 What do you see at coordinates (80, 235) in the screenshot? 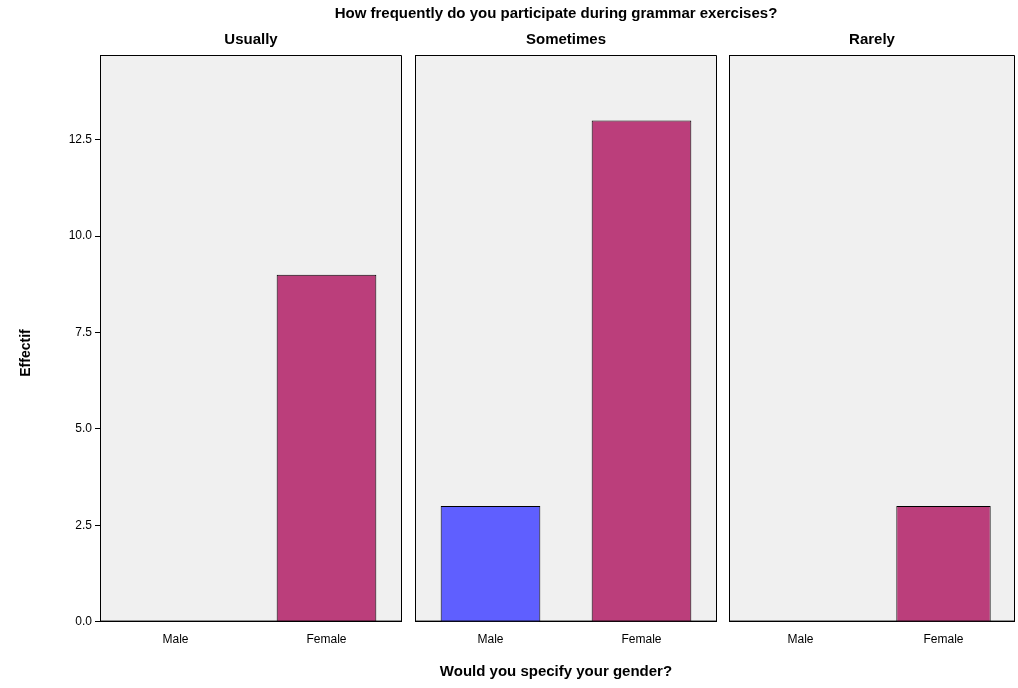
I see `y-tick-label: 10.0` at bounding box center [80, 235].